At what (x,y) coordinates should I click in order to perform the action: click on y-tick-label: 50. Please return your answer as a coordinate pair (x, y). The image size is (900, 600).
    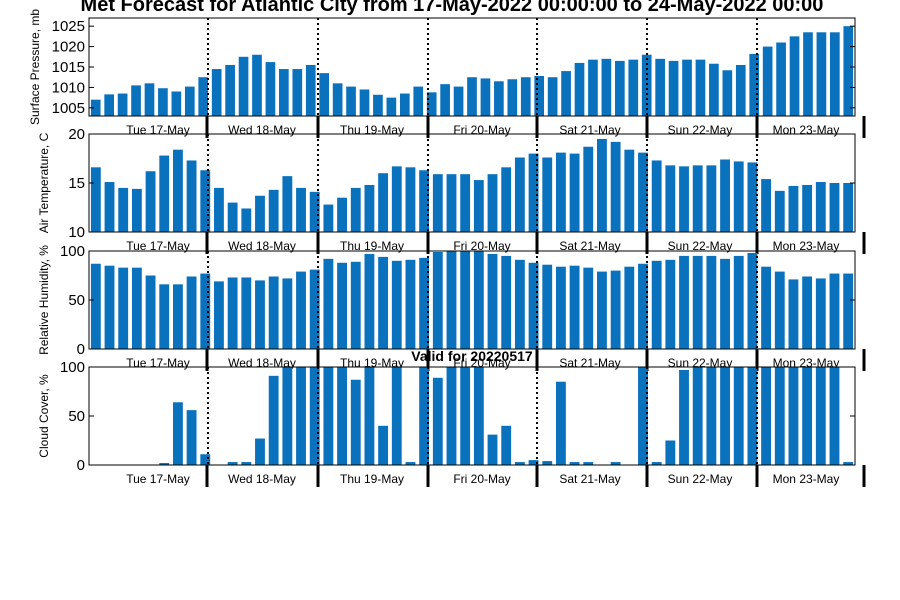
    Looking at the image, I should click on (76, 300).